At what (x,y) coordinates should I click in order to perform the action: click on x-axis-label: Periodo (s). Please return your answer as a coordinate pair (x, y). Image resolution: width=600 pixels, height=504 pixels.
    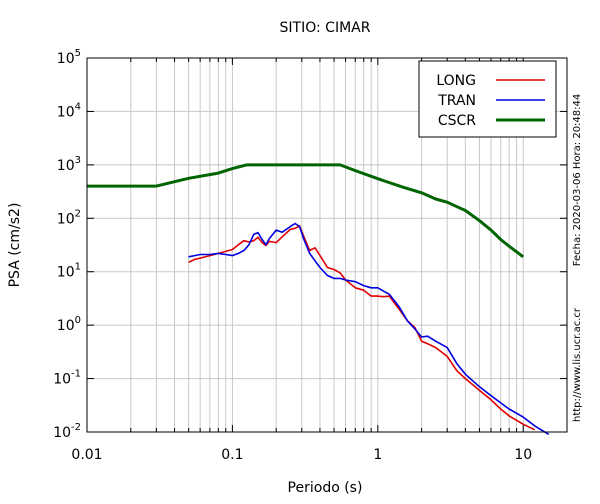
    Looking at the image, I should click on (325, 488).